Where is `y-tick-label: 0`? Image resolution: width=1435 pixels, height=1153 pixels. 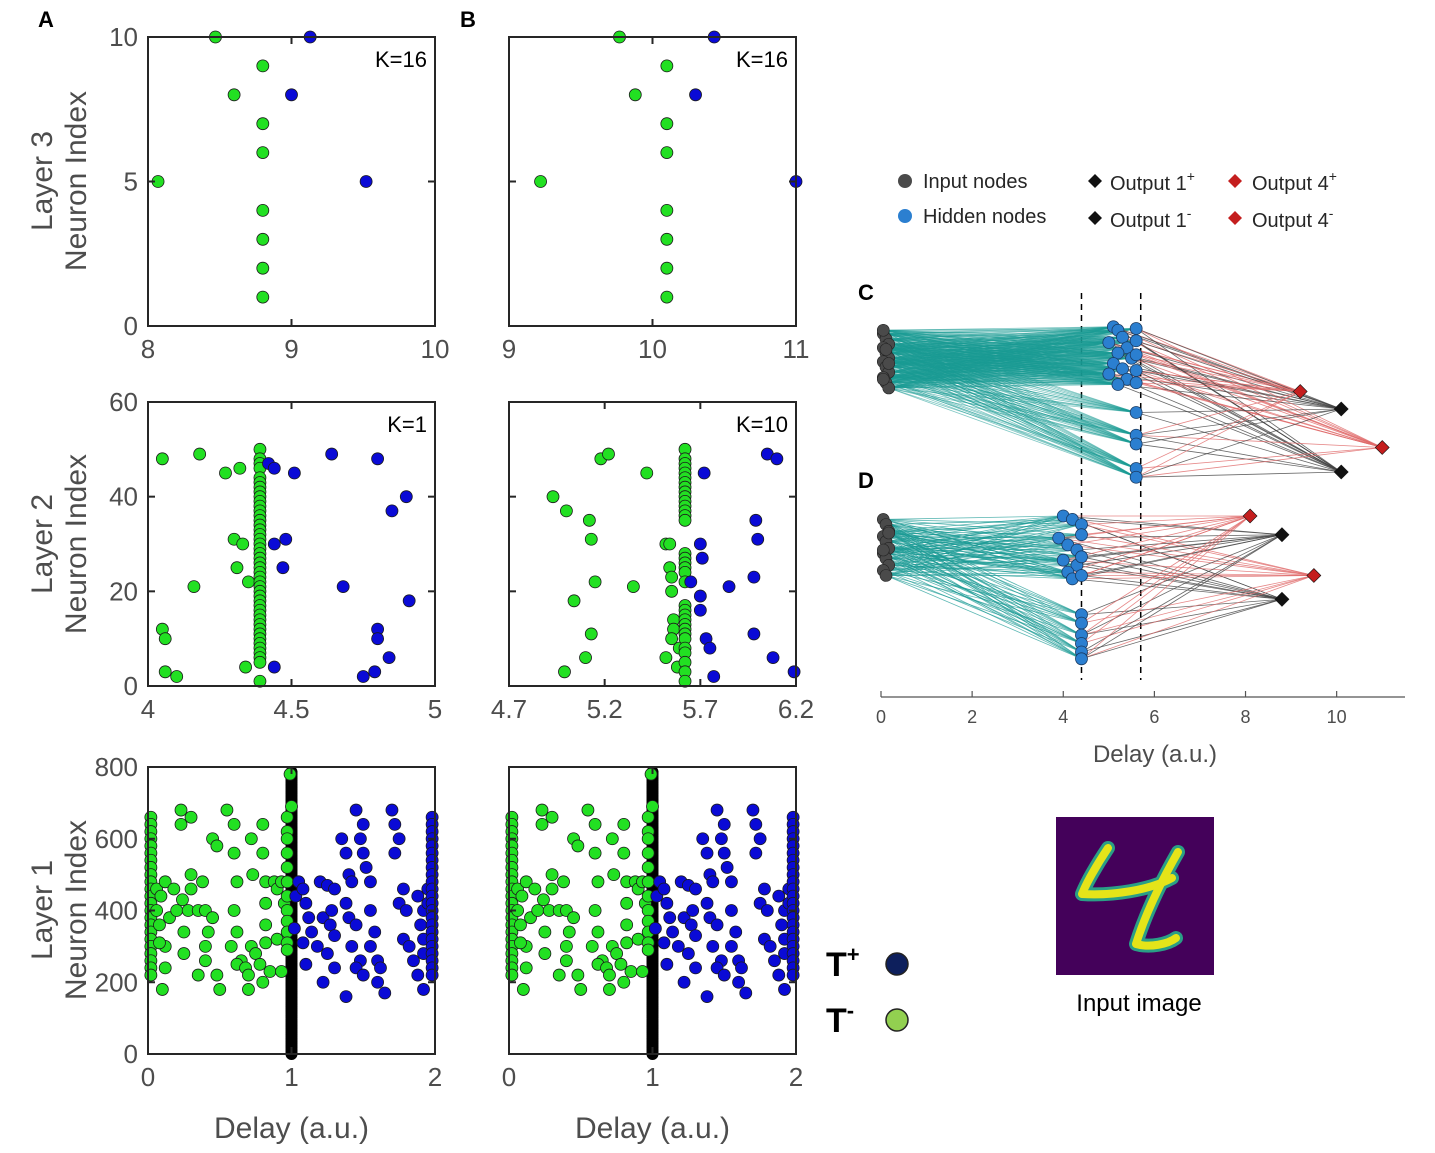 y-tick-label: 0 is located at coordinates (131, 686).